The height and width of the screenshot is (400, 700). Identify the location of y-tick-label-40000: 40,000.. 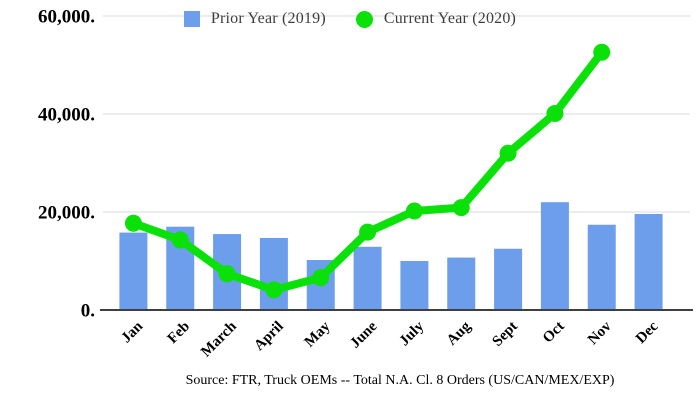
(66, 115).